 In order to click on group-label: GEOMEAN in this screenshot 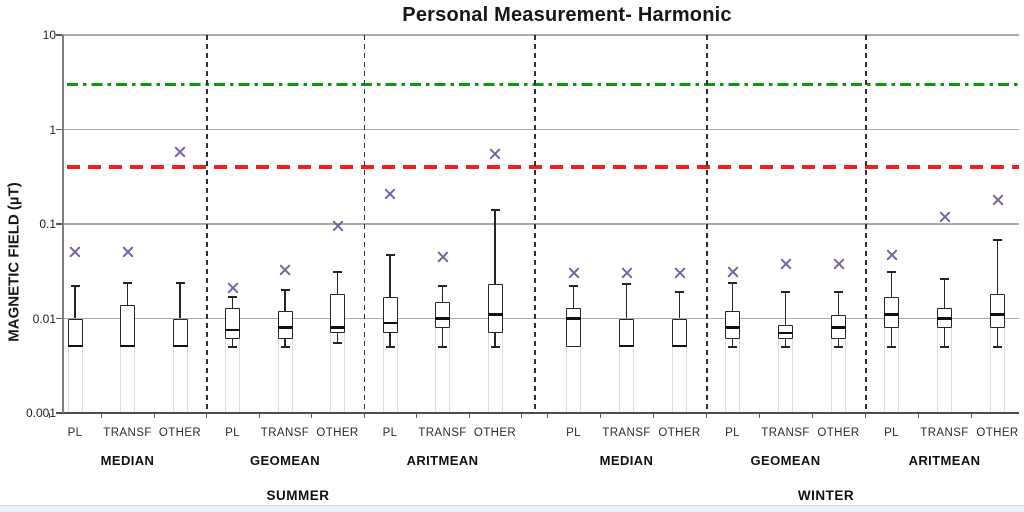, I will do `click(785, 460)`.